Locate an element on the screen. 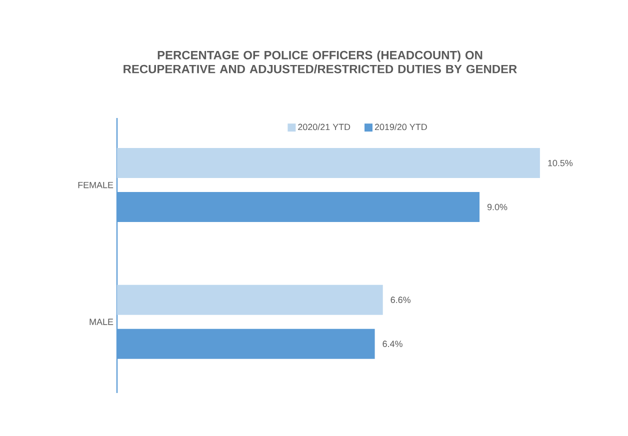  legend-label: 2019/20 YTD is located at coordinates (400, 127).